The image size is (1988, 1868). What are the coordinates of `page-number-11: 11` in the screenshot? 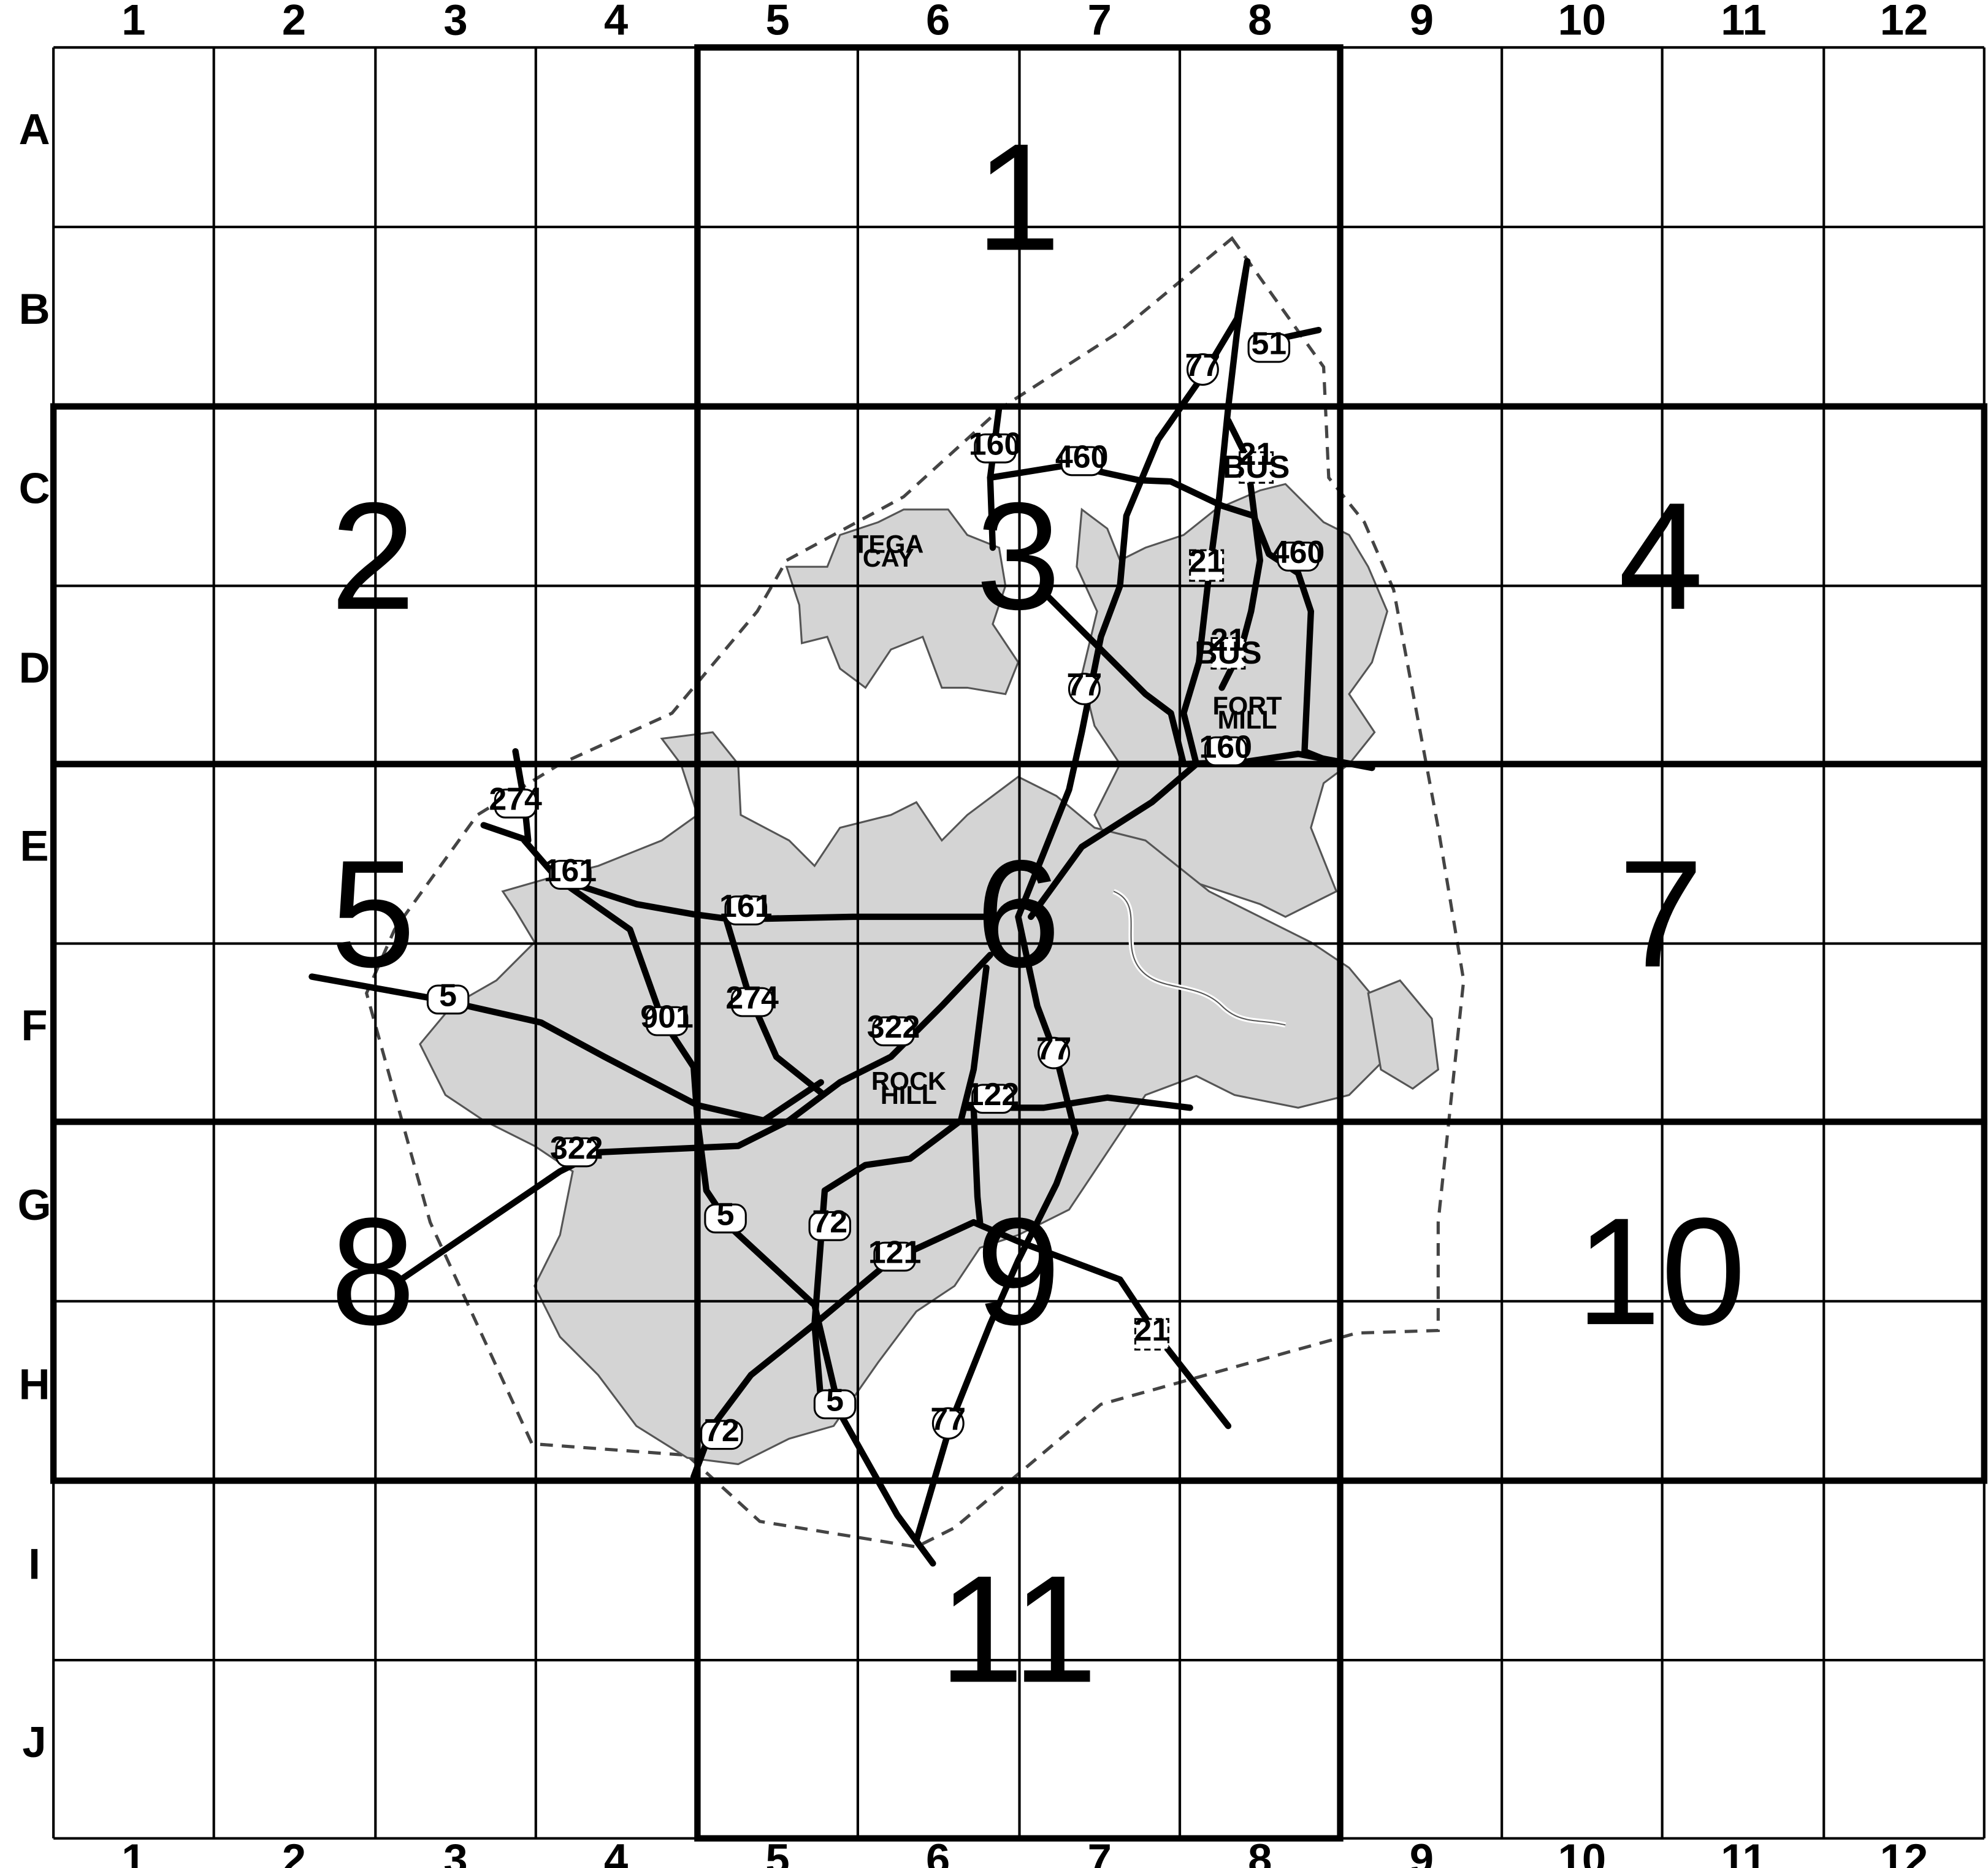 It's located at (1018, 1629).